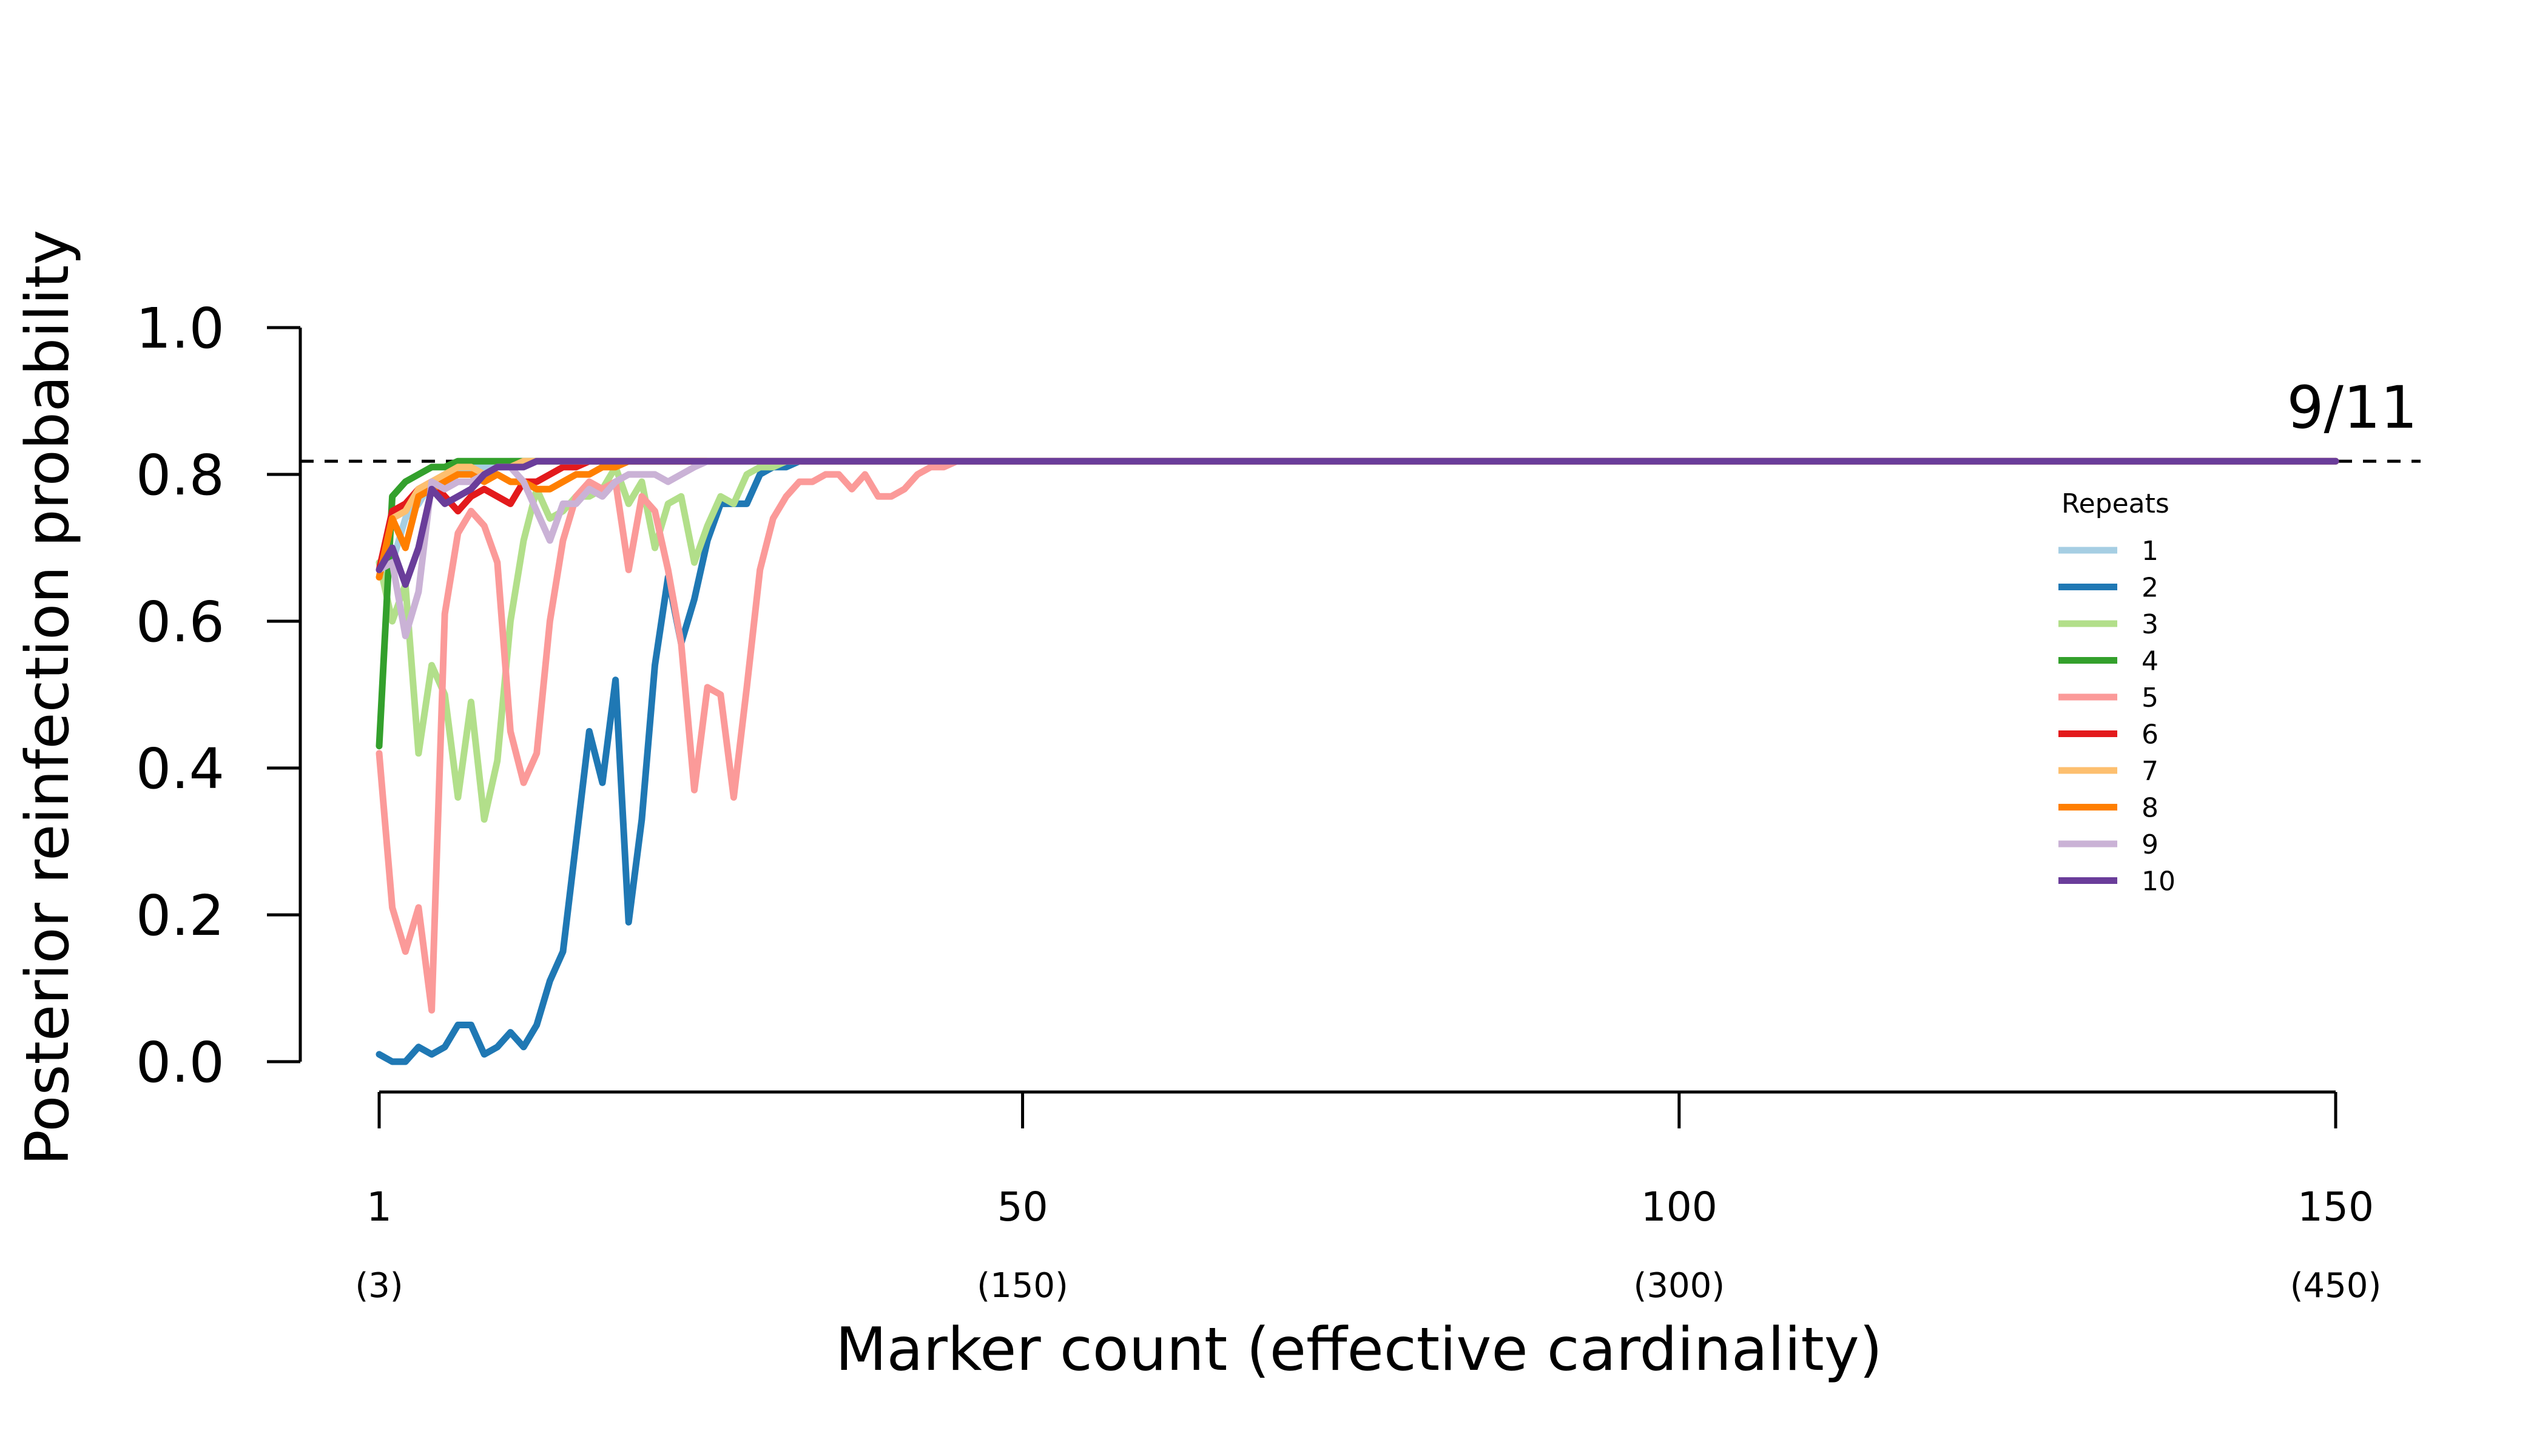  Describe the element at coordinates (2335, 1207) in the screenshot. I see `x-tick-label: 150` at that location.